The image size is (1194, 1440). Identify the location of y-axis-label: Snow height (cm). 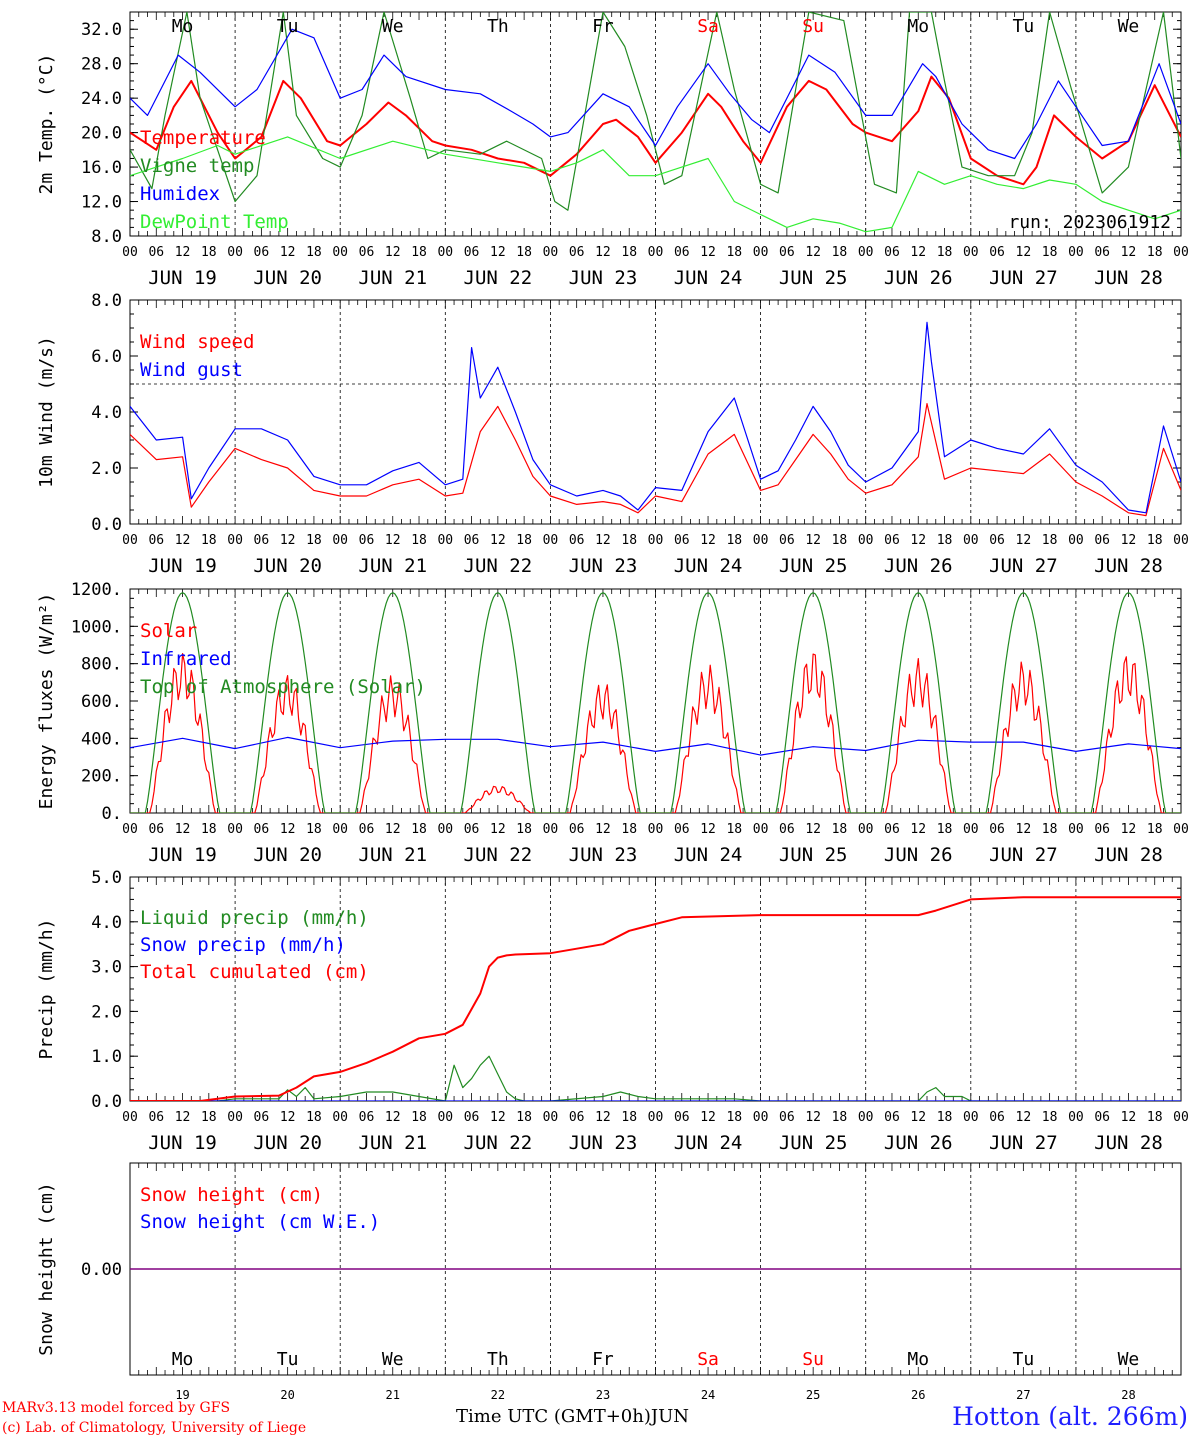
(46, 1268).